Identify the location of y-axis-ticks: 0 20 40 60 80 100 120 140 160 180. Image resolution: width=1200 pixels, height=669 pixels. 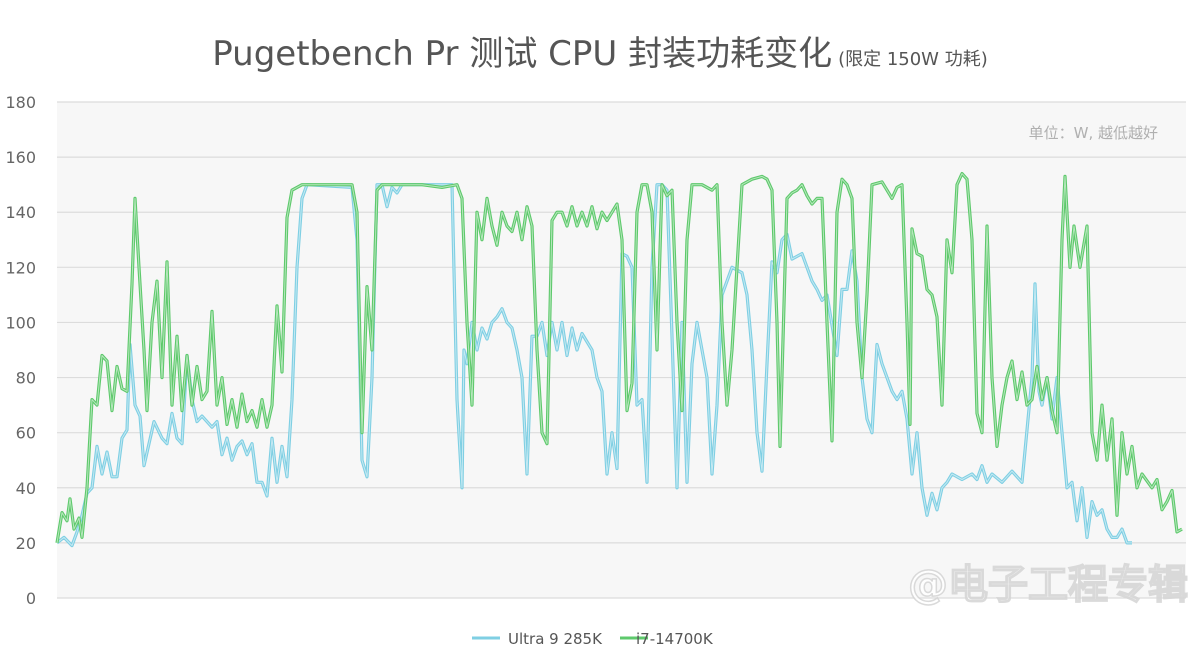
(20, 350).